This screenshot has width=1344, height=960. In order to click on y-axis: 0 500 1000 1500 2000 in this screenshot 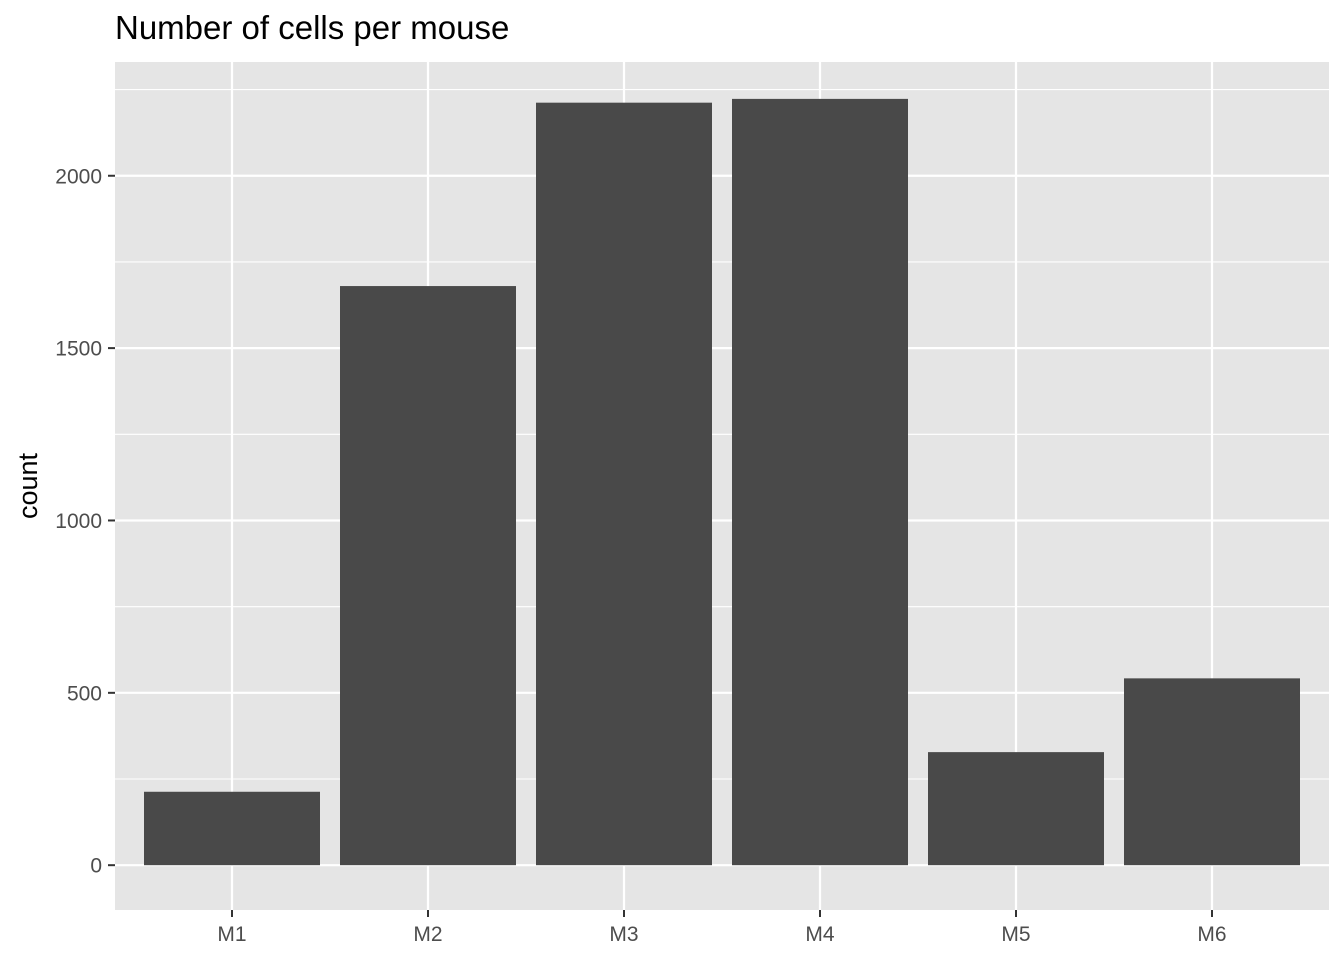, I will do `click(85, 521)`.